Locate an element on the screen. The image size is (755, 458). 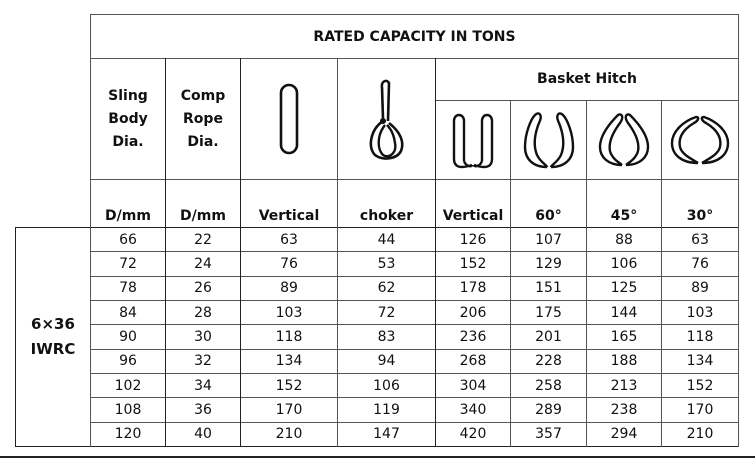
unit-comp-rope: D/mm is located at coordinates (203, 216).